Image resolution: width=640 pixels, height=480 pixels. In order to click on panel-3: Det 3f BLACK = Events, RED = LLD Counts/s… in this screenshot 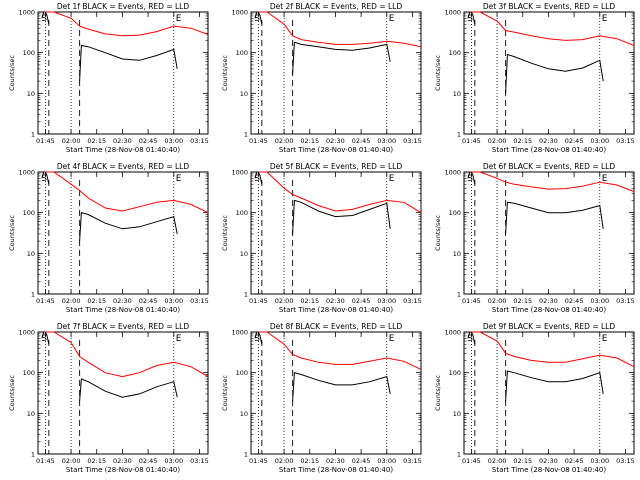, I will do `click(534, 78)`.